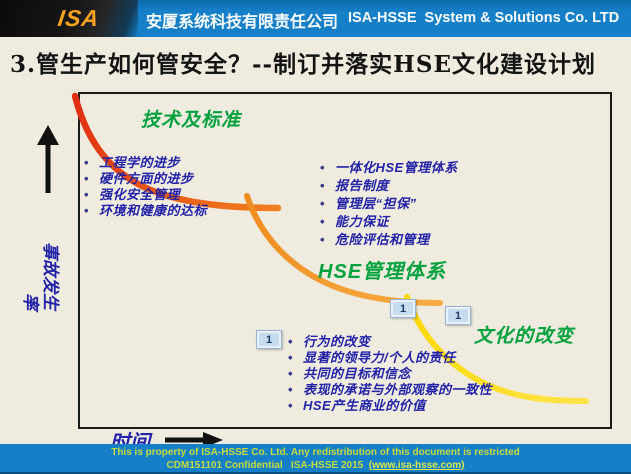  I want to click on y-axis-up-arrow-icon, so click(48, 159).